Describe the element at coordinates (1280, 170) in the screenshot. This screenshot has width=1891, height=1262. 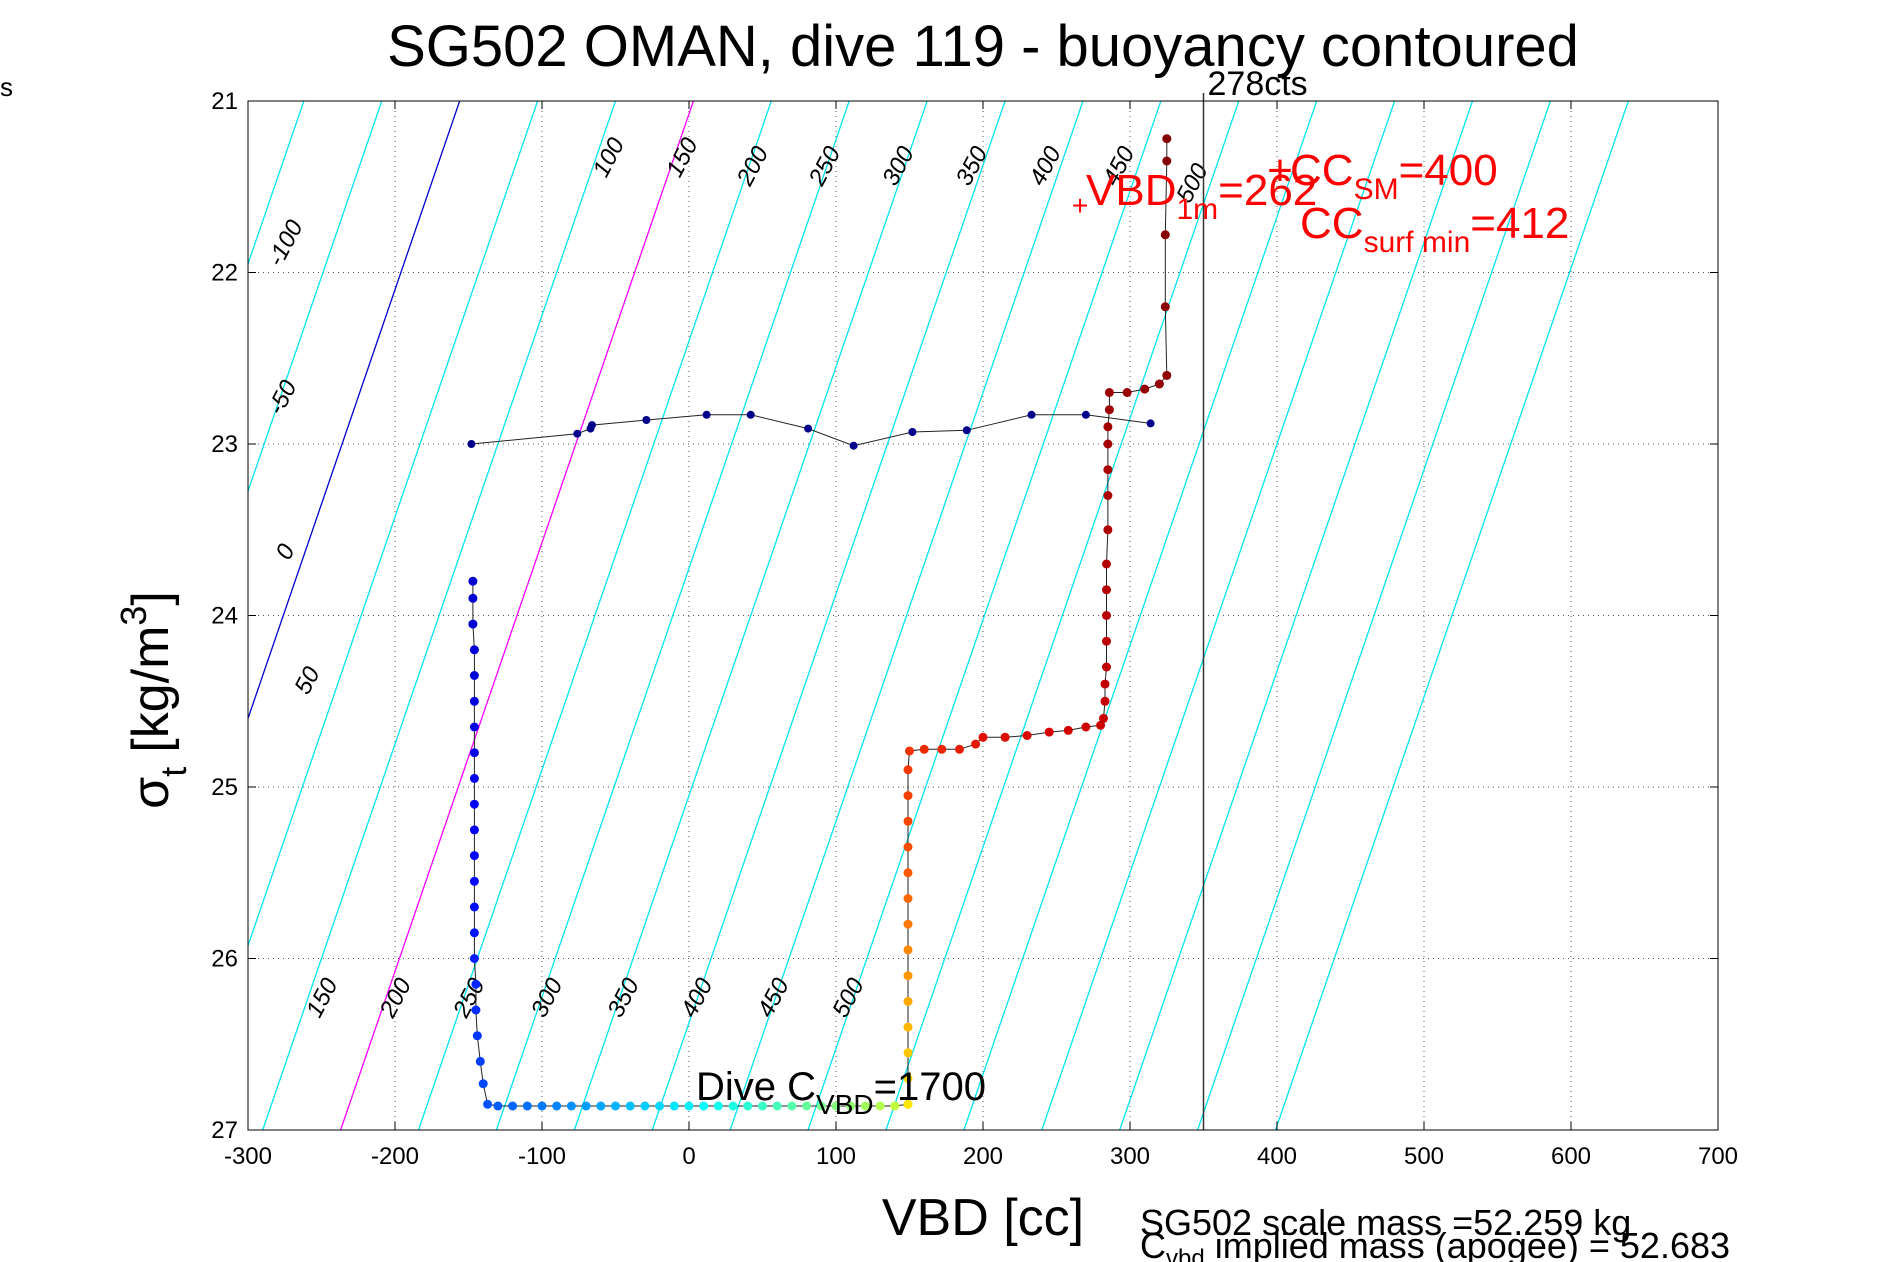
I see `cc-sm-marker: +` at that location.